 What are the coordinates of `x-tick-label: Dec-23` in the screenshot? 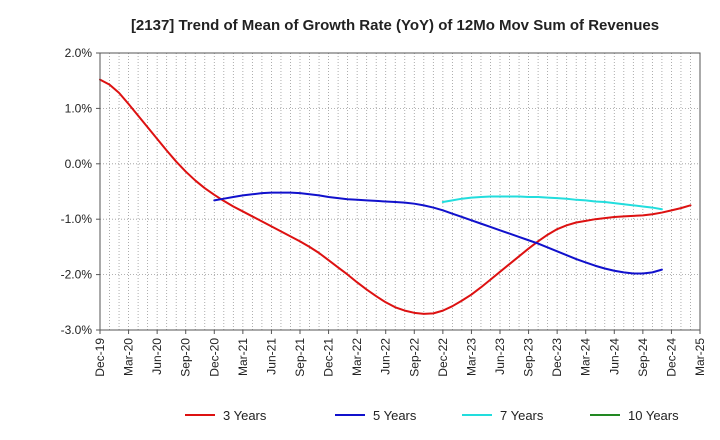 It's located at (557, 357).